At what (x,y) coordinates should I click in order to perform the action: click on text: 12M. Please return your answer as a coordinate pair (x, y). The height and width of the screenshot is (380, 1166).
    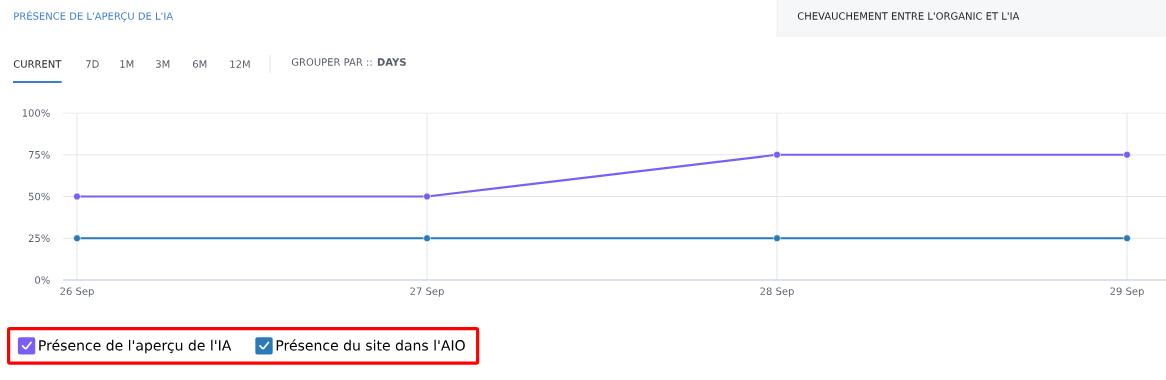
    Looking at the image, I should click on (240, 64).